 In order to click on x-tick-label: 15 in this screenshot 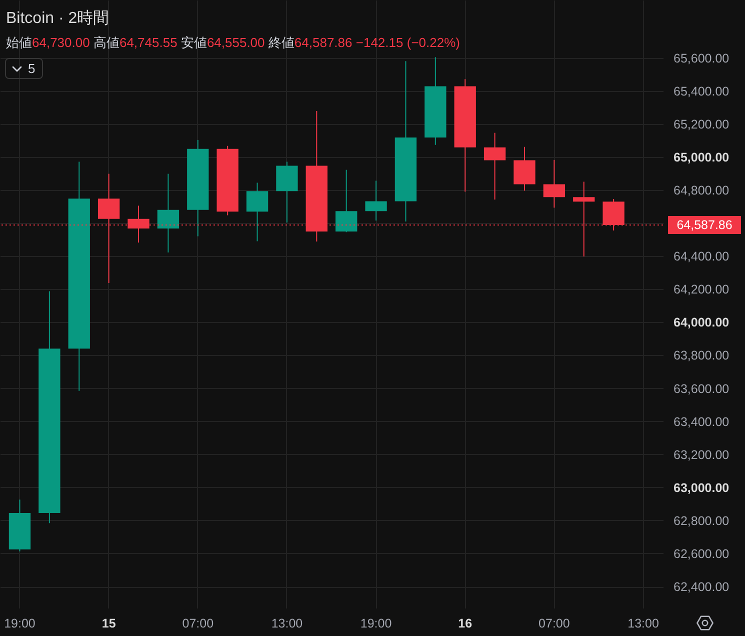, I will do `click(109, 623)`.